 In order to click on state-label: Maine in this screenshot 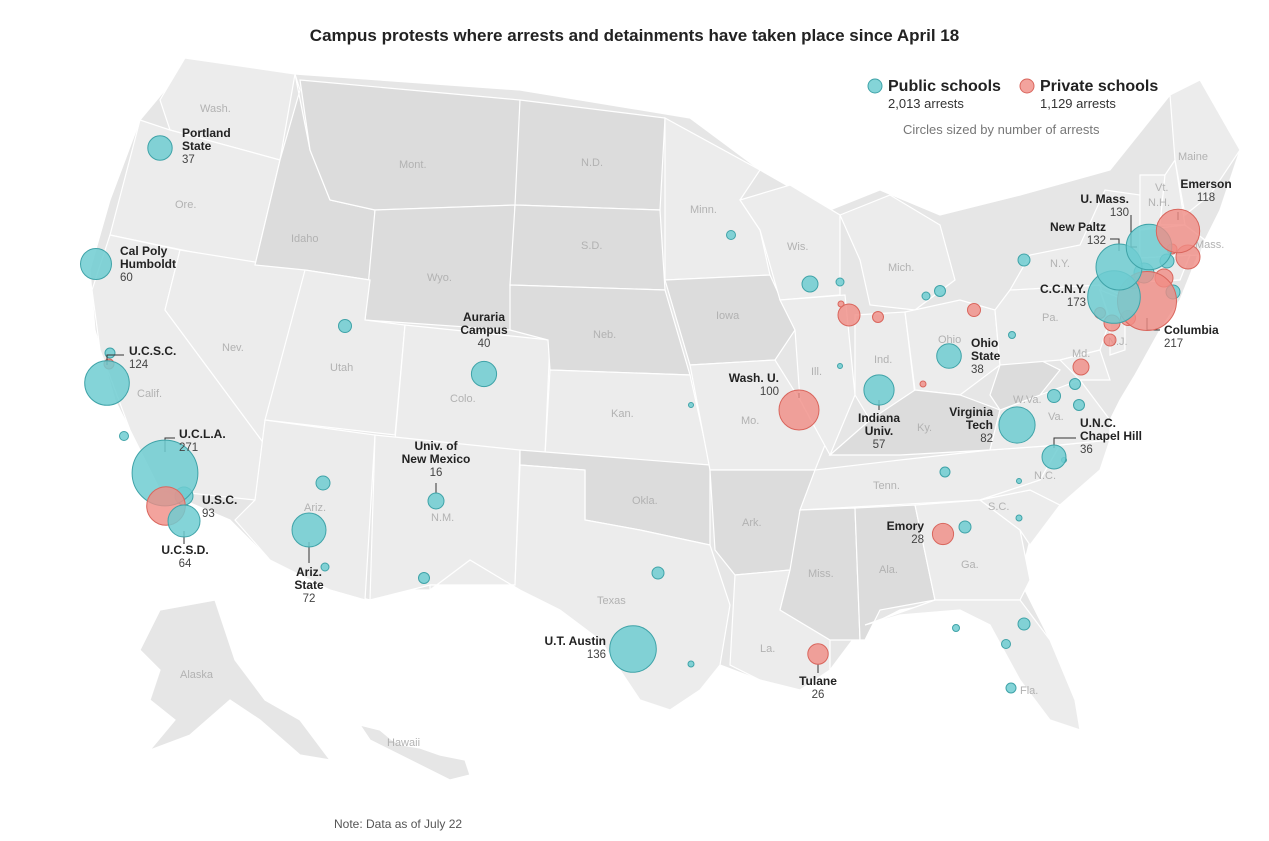, I will do `click(1193, 157)`.